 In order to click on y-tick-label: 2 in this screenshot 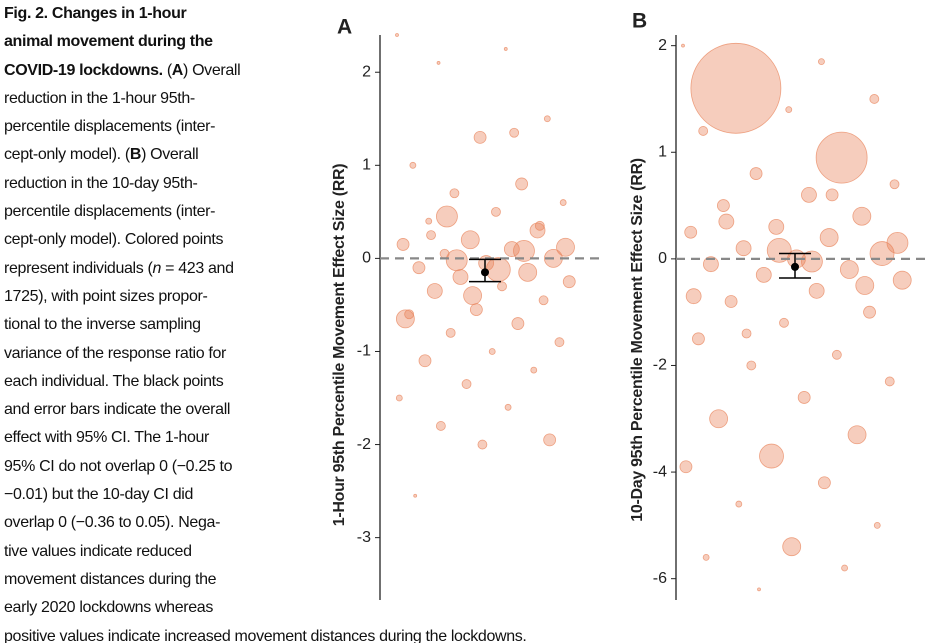, I will do `click(662, 45)`.